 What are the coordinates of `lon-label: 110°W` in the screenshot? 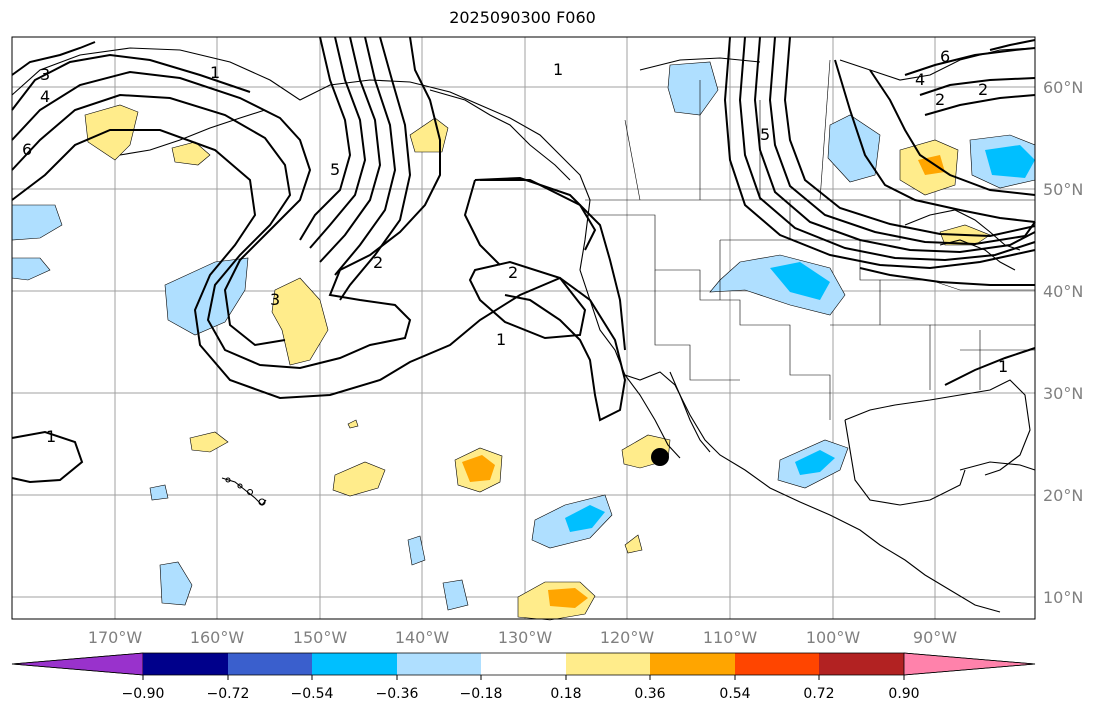 It's located at (730, 637).